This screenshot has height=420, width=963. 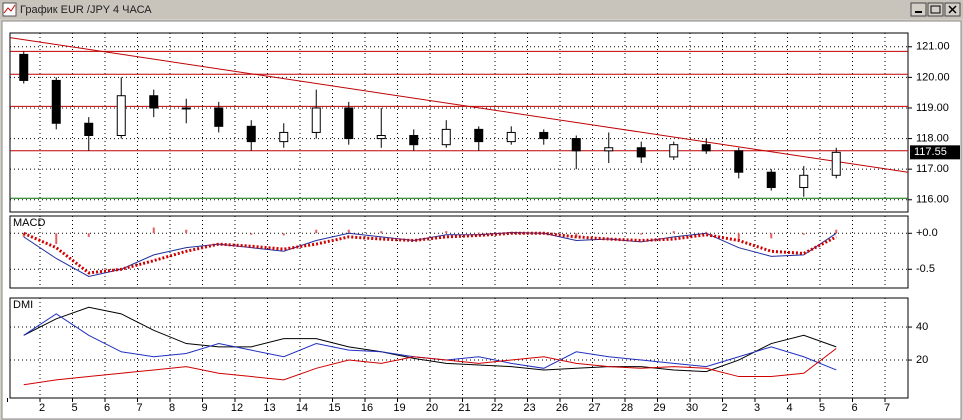 What do you see at coordinates (789, 408) in the screenshot?
I see `x-tick-label: 4` at bounding box center [789, 408].